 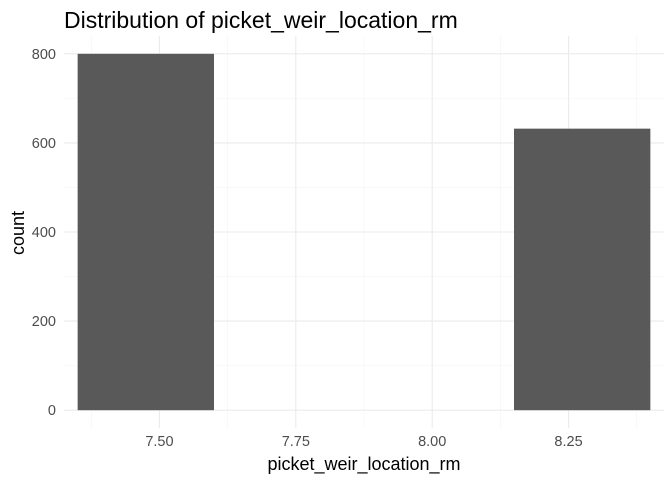 I want to click on x-tick-label: 8.00, so click(x=432, y=442).